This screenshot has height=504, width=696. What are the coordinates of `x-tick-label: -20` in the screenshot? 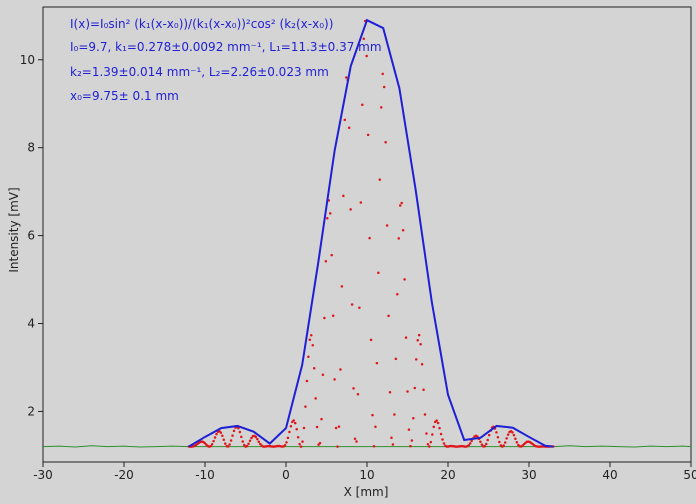 It's located at (124, 475).